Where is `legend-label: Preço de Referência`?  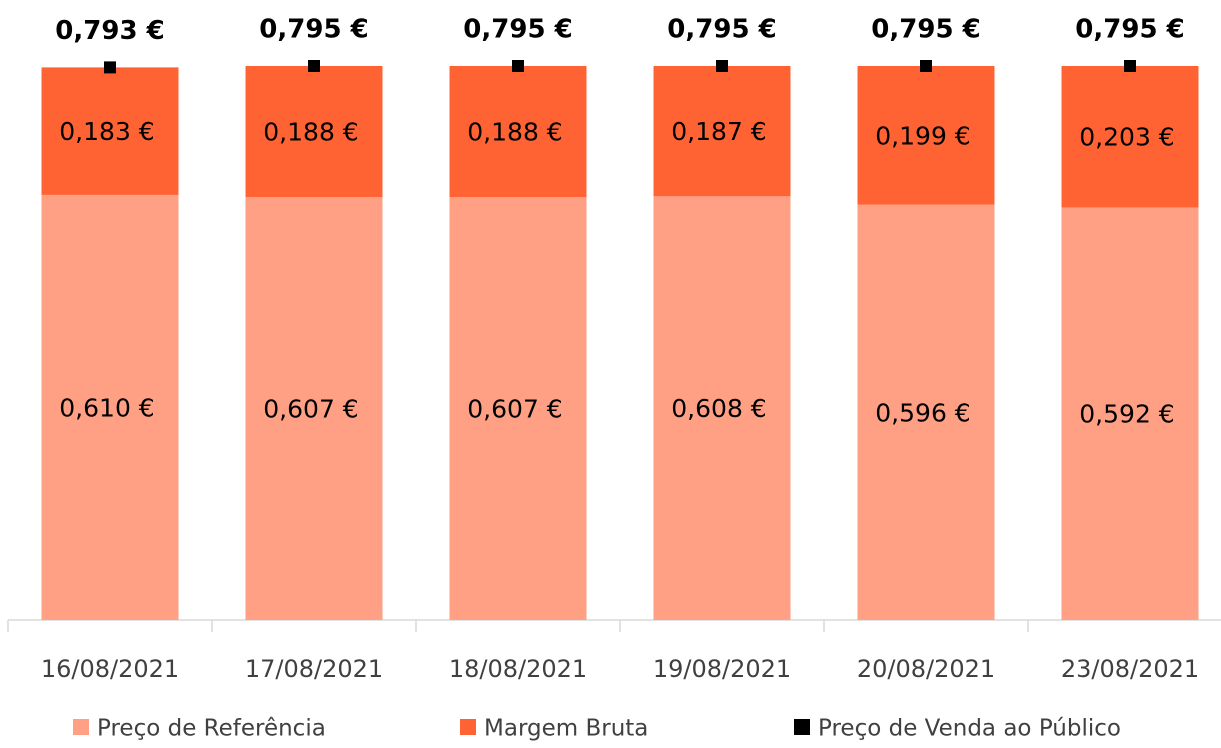
legend-label: Preço de Referência is located at coordinates (211, 729).